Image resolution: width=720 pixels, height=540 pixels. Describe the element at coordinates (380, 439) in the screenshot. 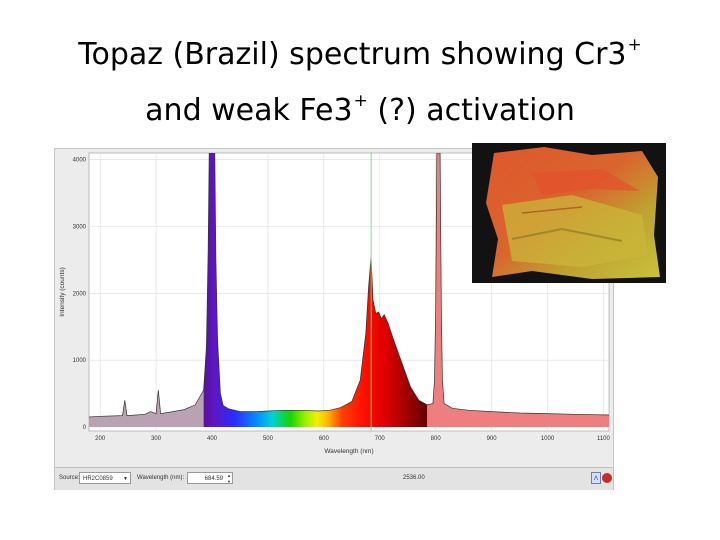

I see `x-tick-label: 700` at that location.